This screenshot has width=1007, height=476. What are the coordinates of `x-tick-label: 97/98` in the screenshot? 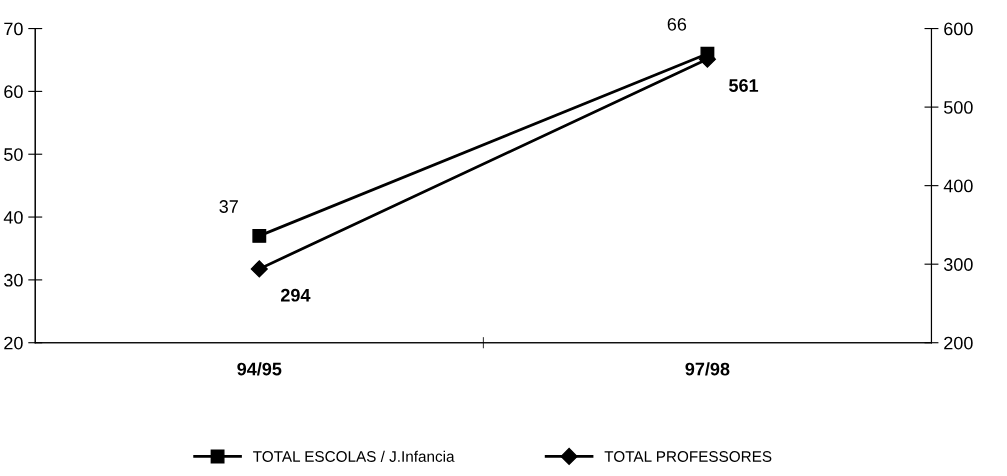 It's located at (707, 369).